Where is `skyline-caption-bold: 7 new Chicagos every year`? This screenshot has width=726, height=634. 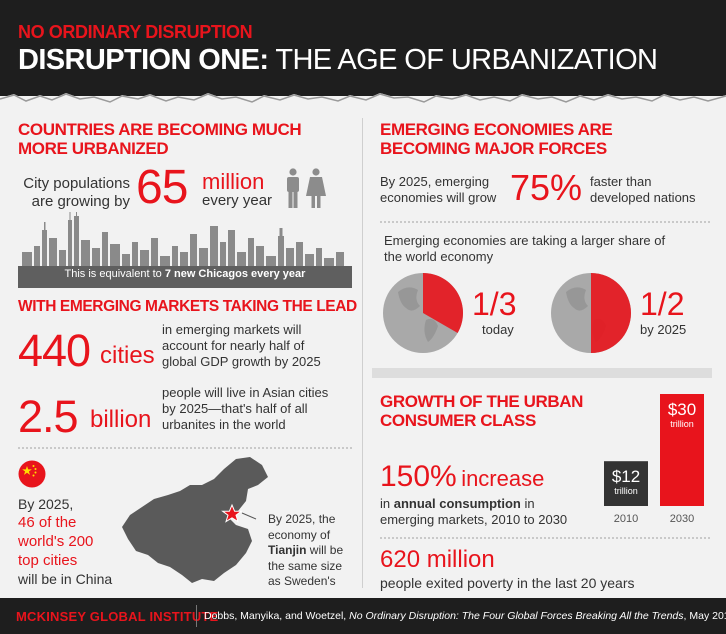
skyline-caption-bold: 7 new Chicagos every year is located at coordinates (235, 274).